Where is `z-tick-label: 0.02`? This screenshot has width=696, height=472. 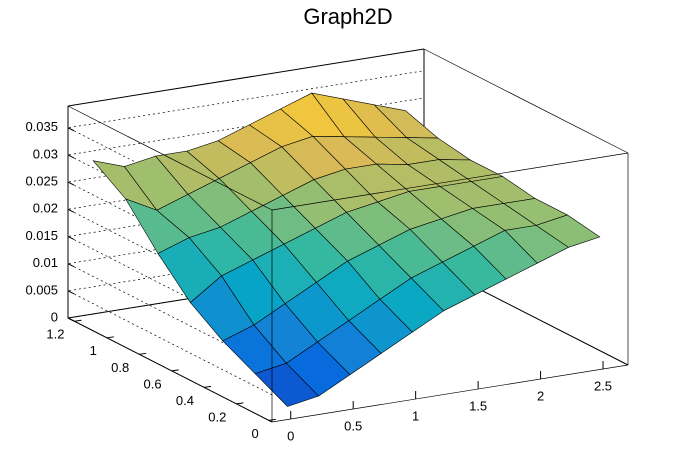
z-tick-label: 0.02 is located at coordinates (45, 208).